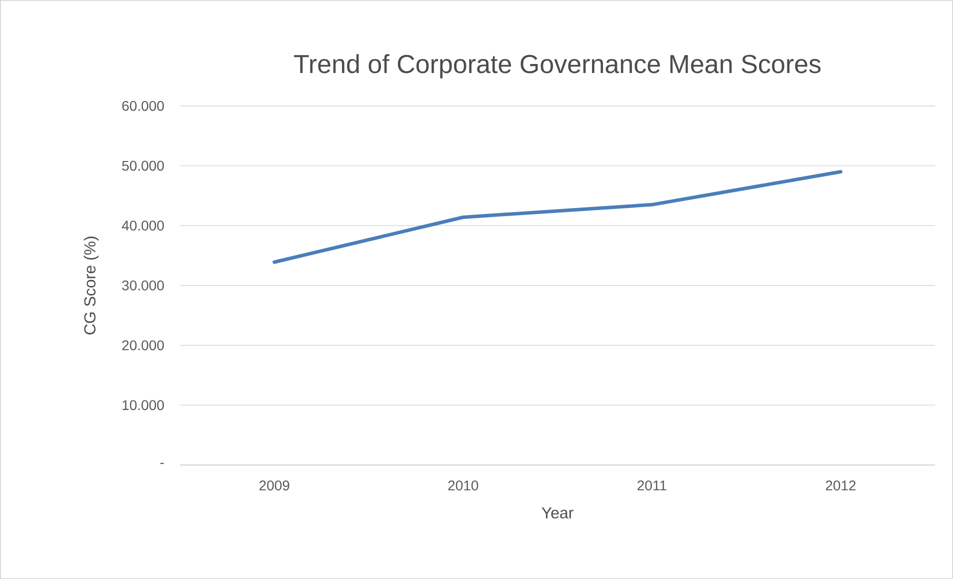  I want to click on y-tick-label: 10.000, so click(143, 405).